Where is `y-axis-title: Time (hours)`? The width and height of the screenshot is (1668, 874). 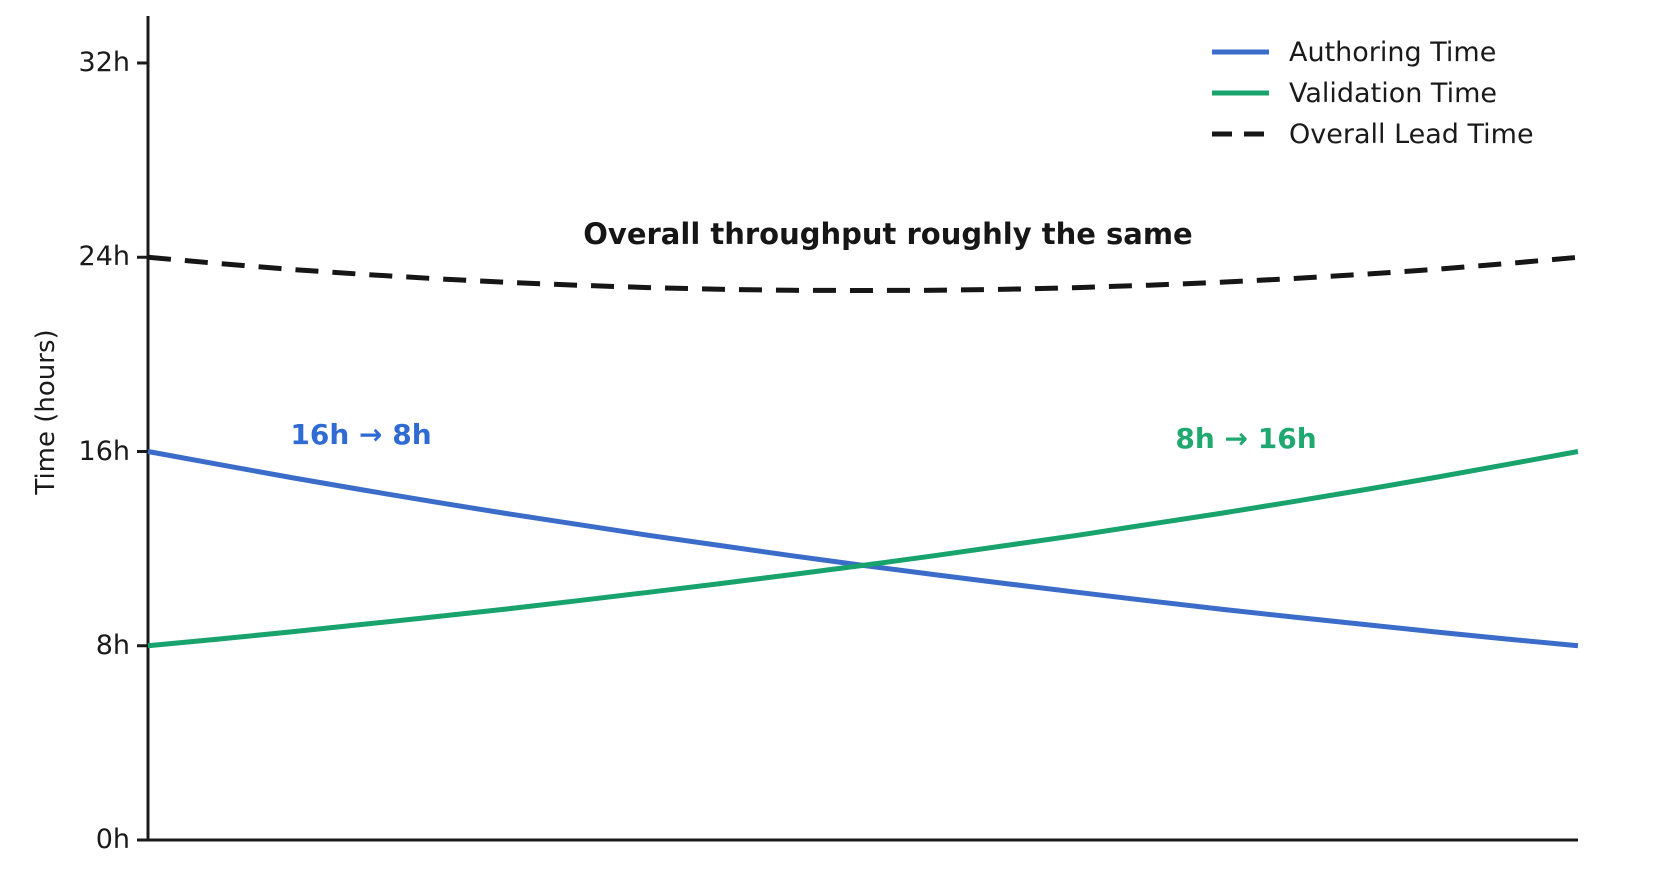 y-axis-title: Time (hours) is located at coordinates (46, 412).